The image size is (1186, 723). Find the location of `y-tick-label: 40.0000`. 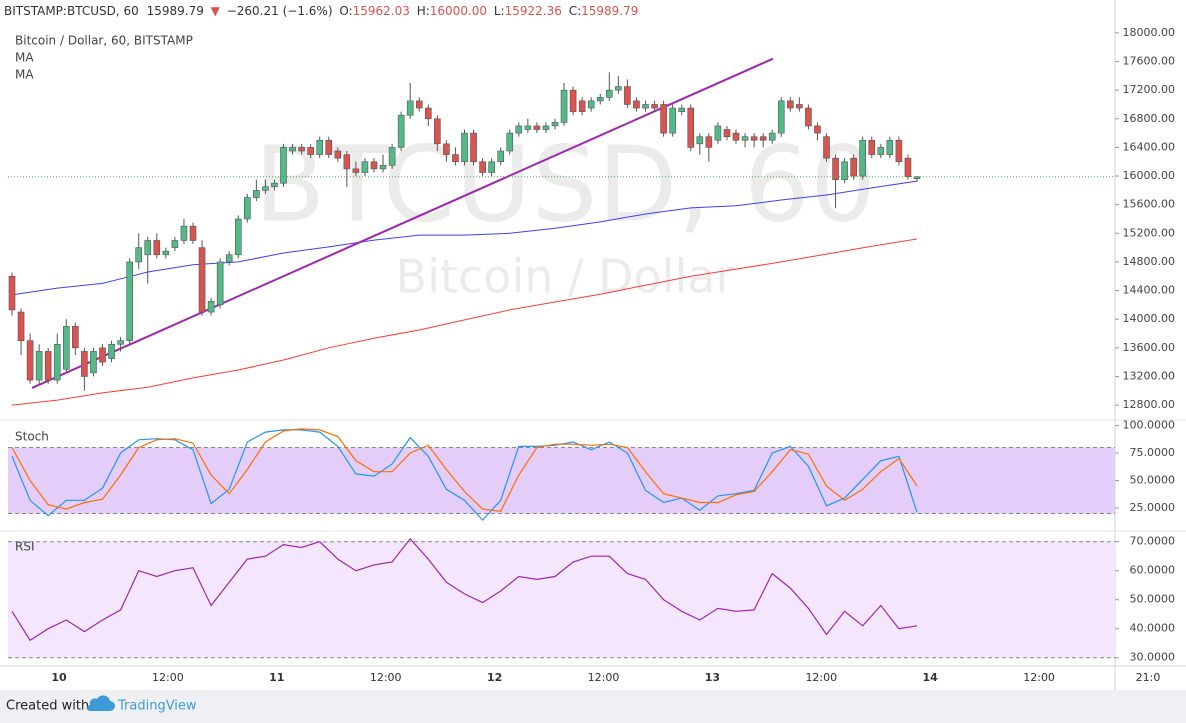

y-tick-label: 40.0000 is located at coordinates (1153, 628).